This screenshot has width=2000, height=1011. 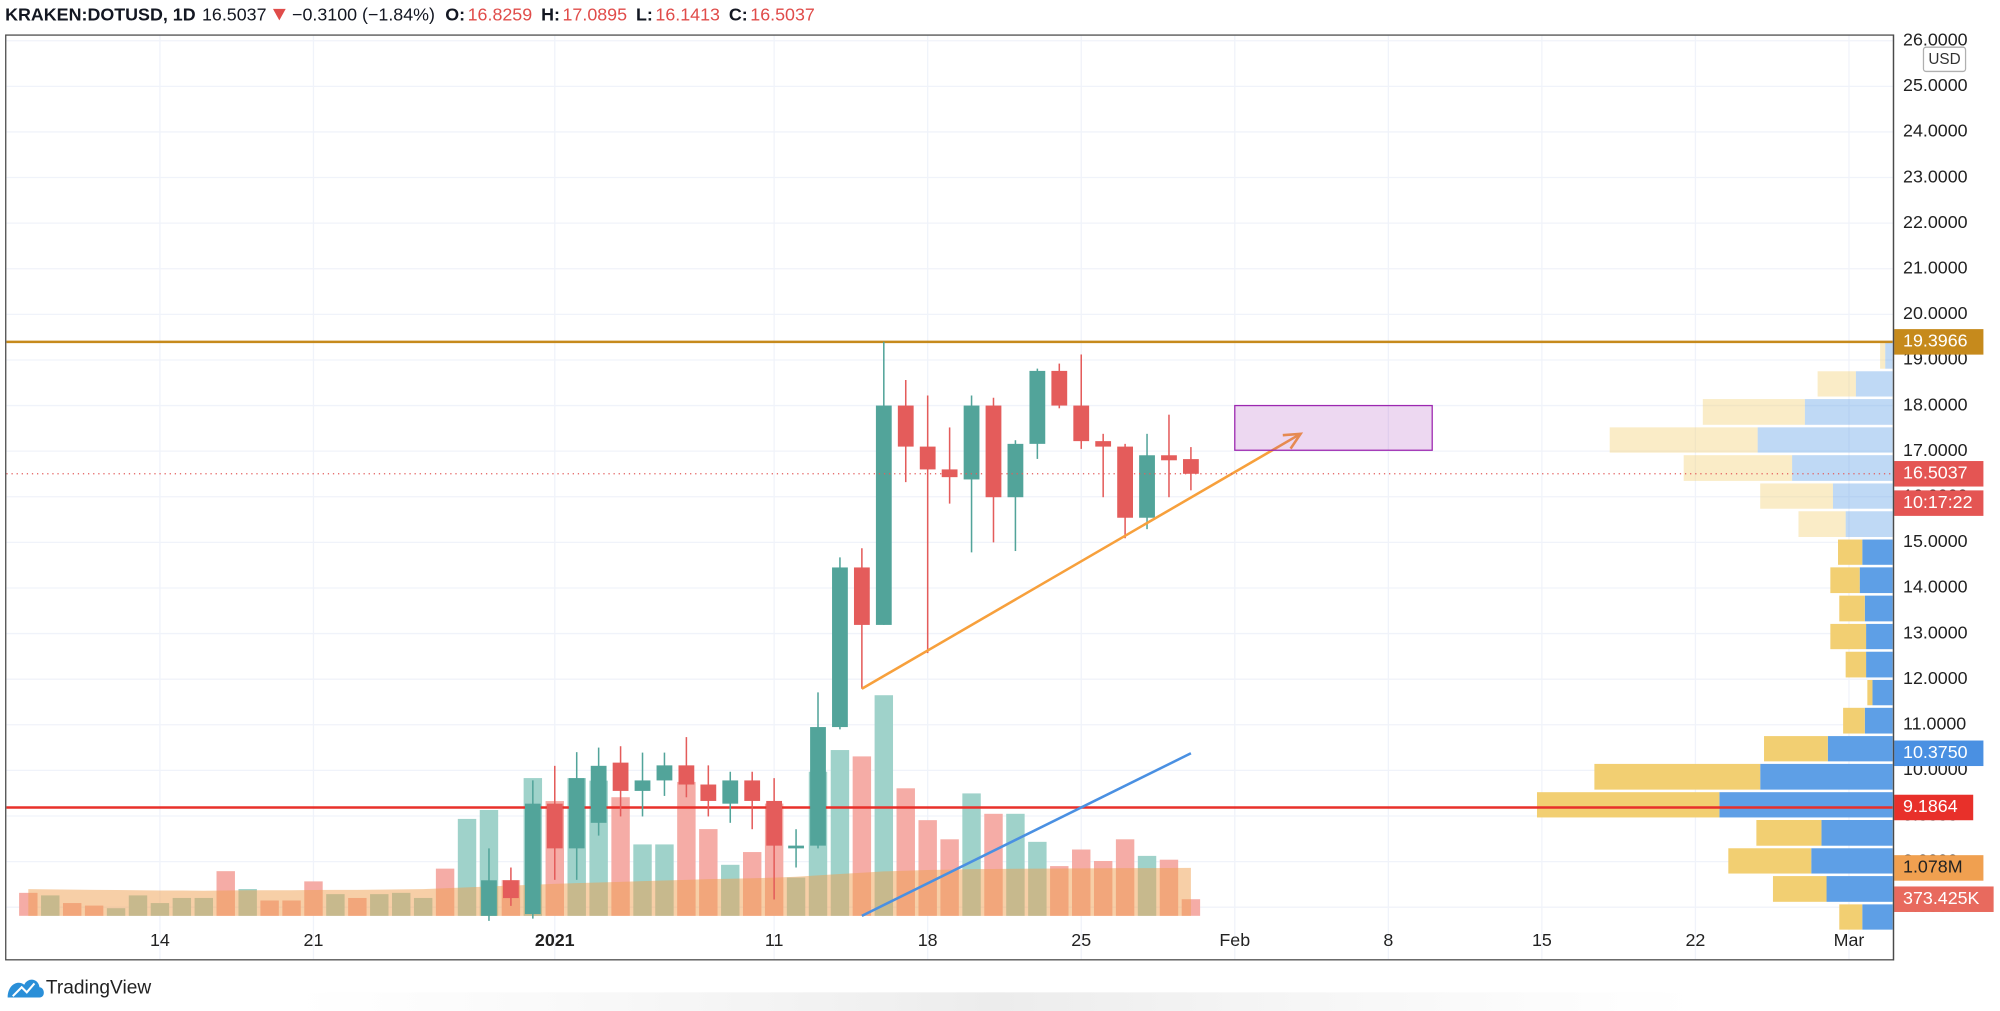 What do you see at coordinates (609, 891) in the screenshot?
I see `volume-ma-area` at bounding box center [609, 891].